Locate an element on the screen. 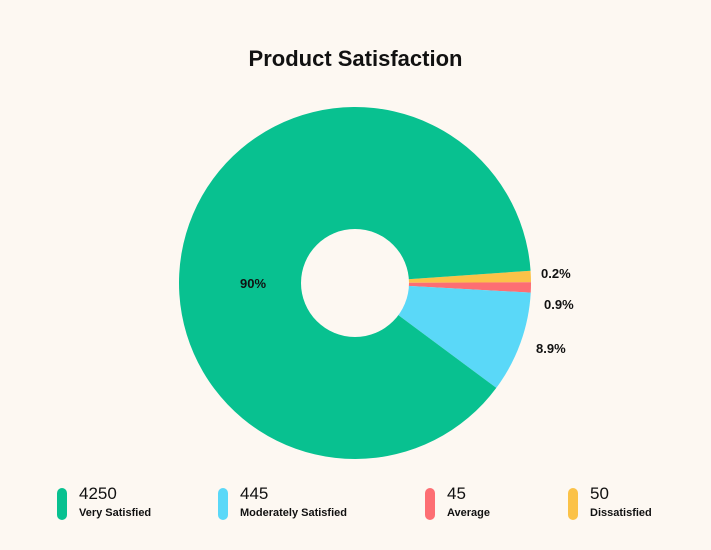 The width and height of the screenshot is (711, 550). legend-value: 445 is located at coordinates (254, 493).